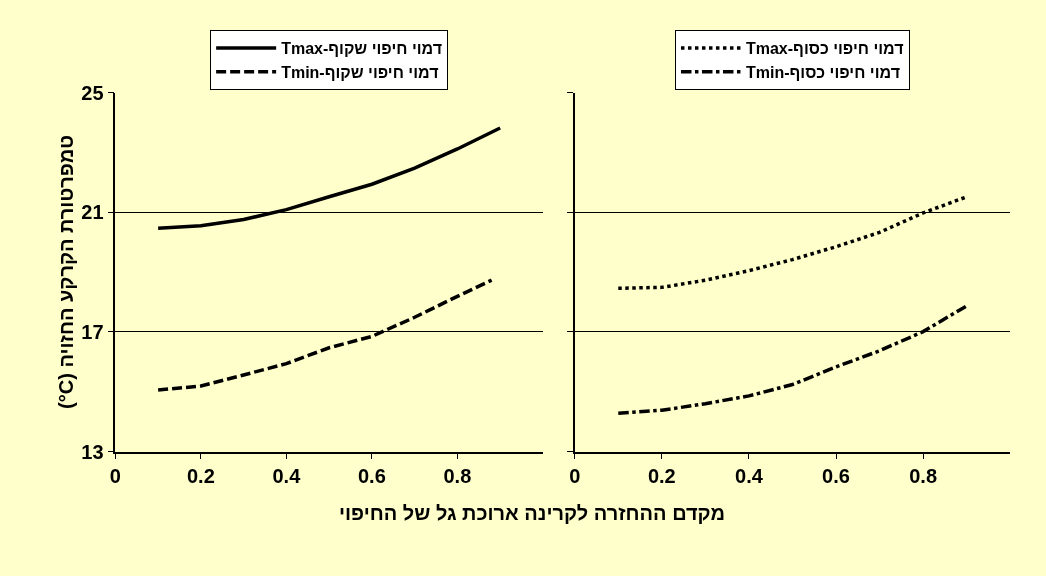 This screenshot has width=1046, height=576. What do you see at coordinates (822, 72) in the screenshot?
I see `legend-label: דמוי חיפוי כסוף-Tmin` at bounding box center [822, 72].